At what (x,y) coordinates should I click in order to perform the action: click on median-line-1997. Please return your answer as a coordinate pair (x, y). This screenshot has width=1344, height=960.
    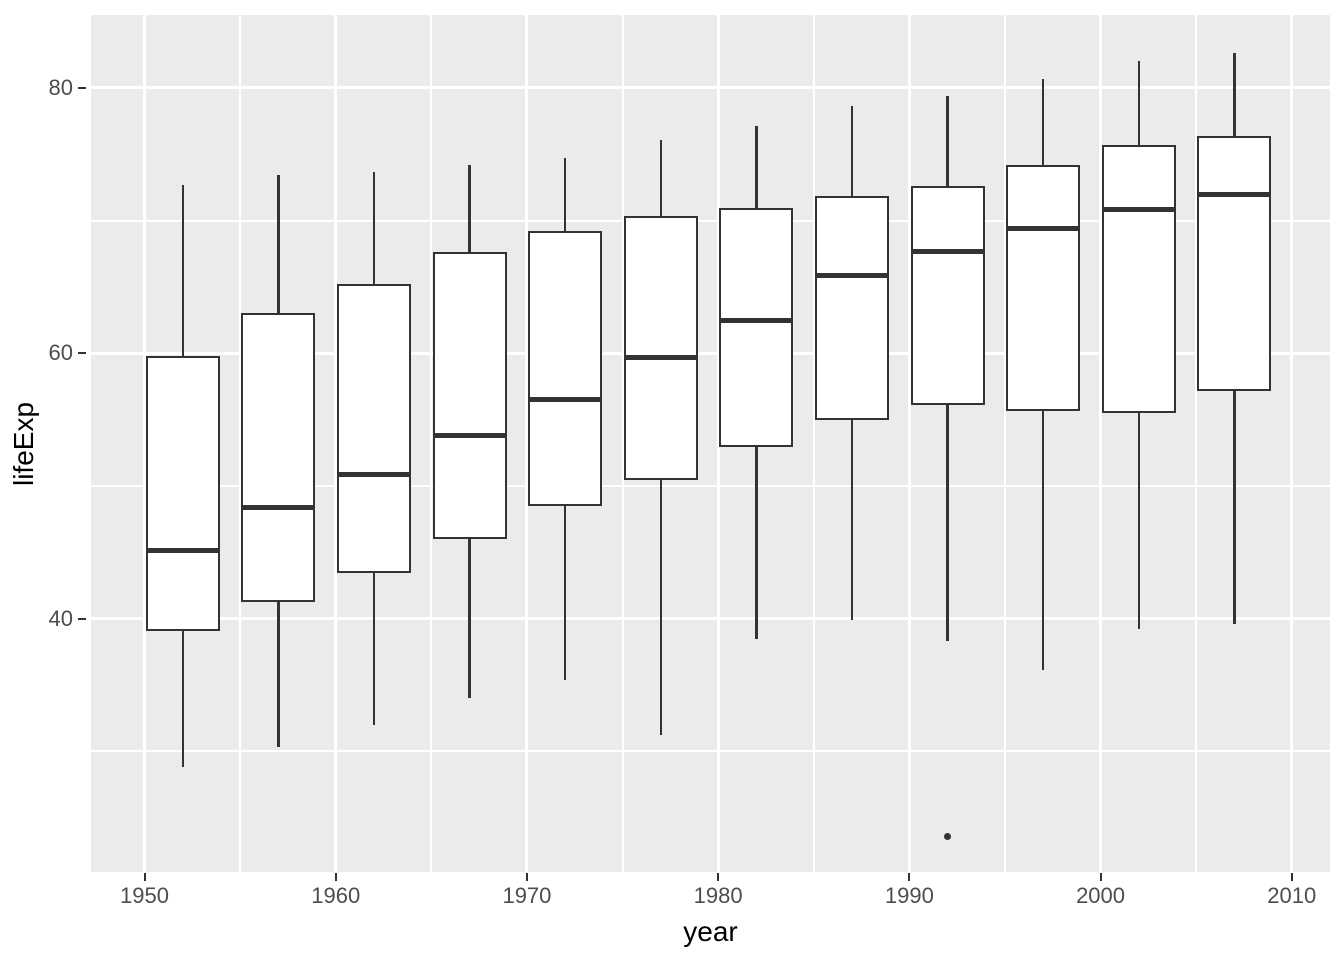
    Looking at the image, I should click on (1043, 229).